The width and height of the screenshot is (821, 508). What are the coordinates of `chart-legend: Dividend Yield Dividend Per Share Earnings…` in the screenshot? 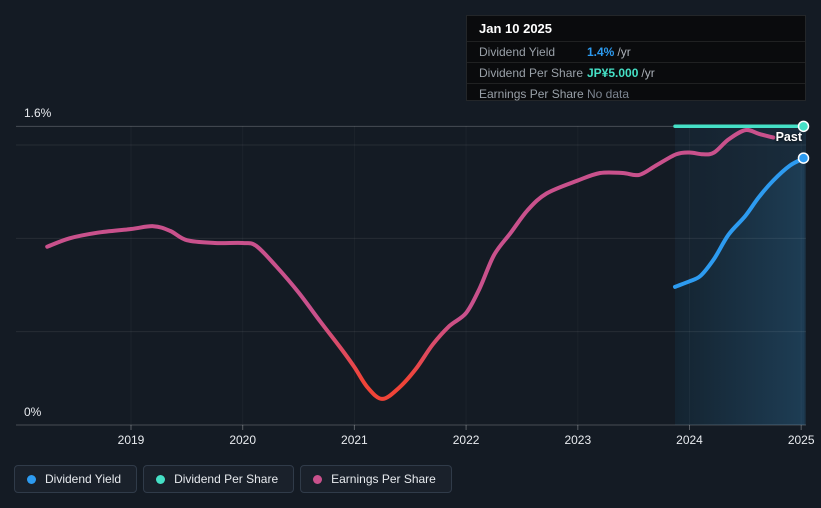 It's located at (233, 479).